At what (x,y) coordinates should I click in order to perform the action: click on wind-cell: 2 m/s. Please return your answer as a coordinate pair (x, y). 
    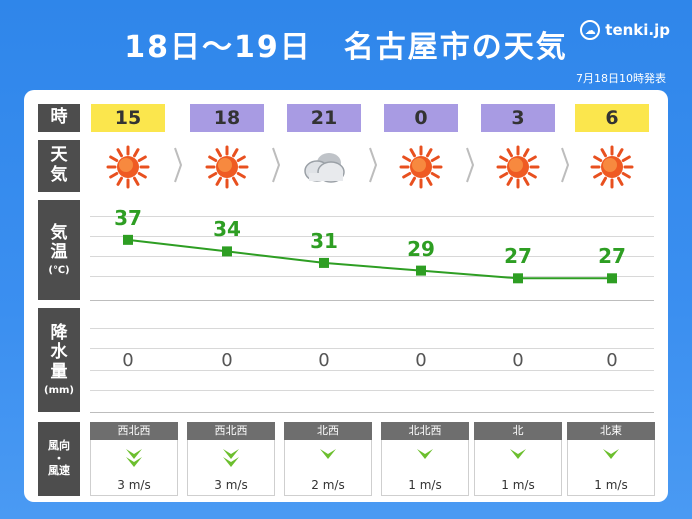
    Looking at the image, I should click on (328, 468).